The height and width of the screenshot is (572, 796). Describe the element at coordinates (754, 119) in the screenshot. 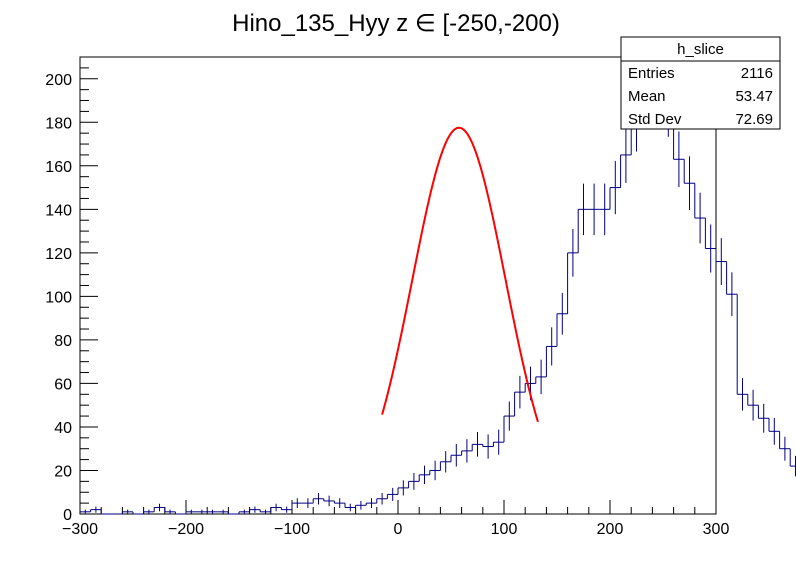

I see `stats-value: 72.69` at that location.